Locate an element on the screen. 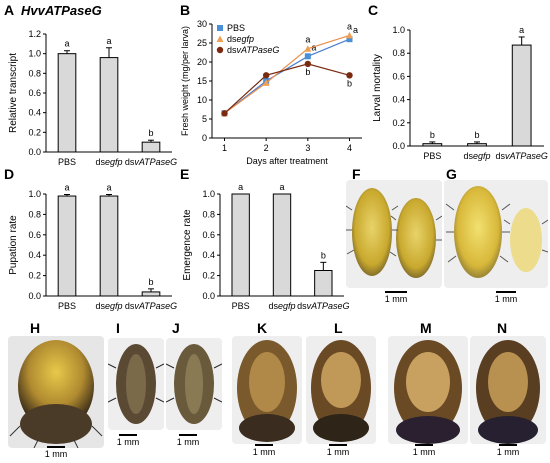 Image resolution: width=550 pixels, height=463 pixels. legend-label: dsvATPaseG is located at coordinates (253, 50).